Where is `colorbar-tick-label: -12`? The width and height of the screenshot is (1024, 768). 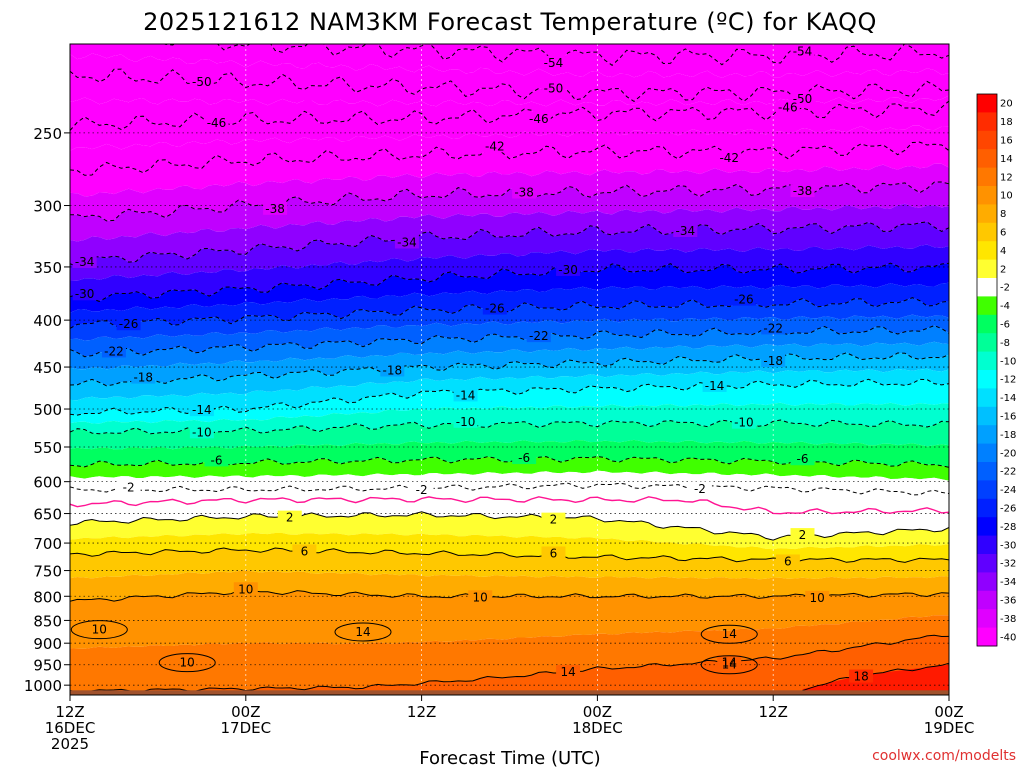 colorbar-tick-label: -12 is located at coordinates (1008, 380).